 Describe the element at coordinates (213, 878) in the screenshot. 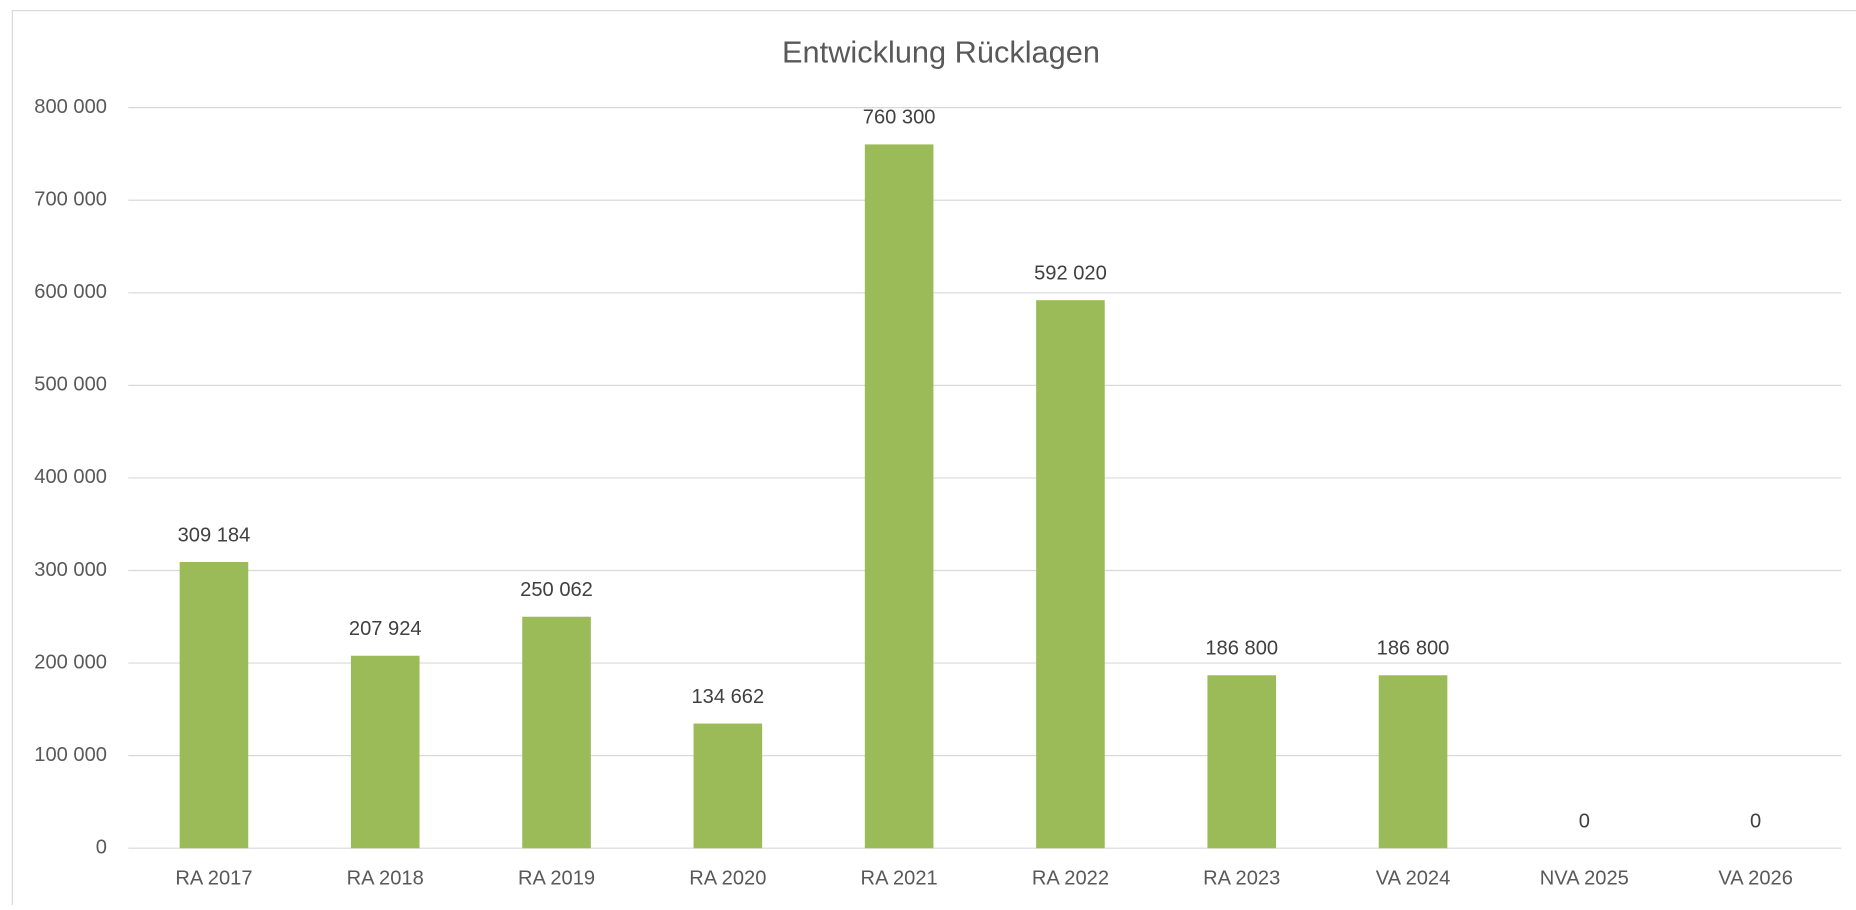

I see `x-tick-label: RA 2017` at that location.